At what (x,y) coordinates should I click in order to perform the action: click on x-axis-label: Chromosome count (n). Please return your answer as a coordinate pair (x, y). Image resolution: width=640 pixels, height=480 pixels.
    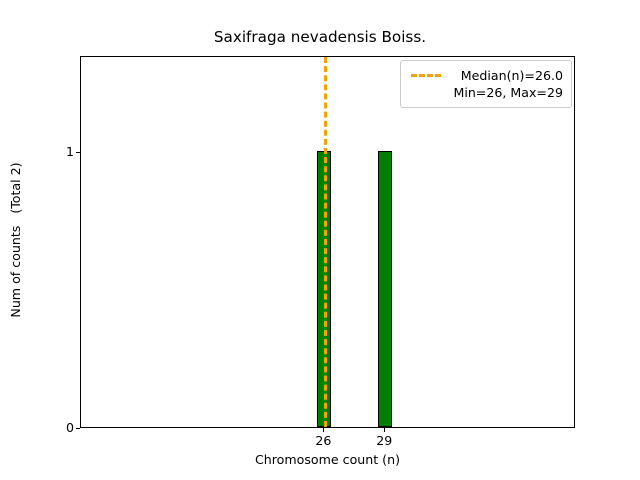
    Looking at the image, I should click on (327, 459).